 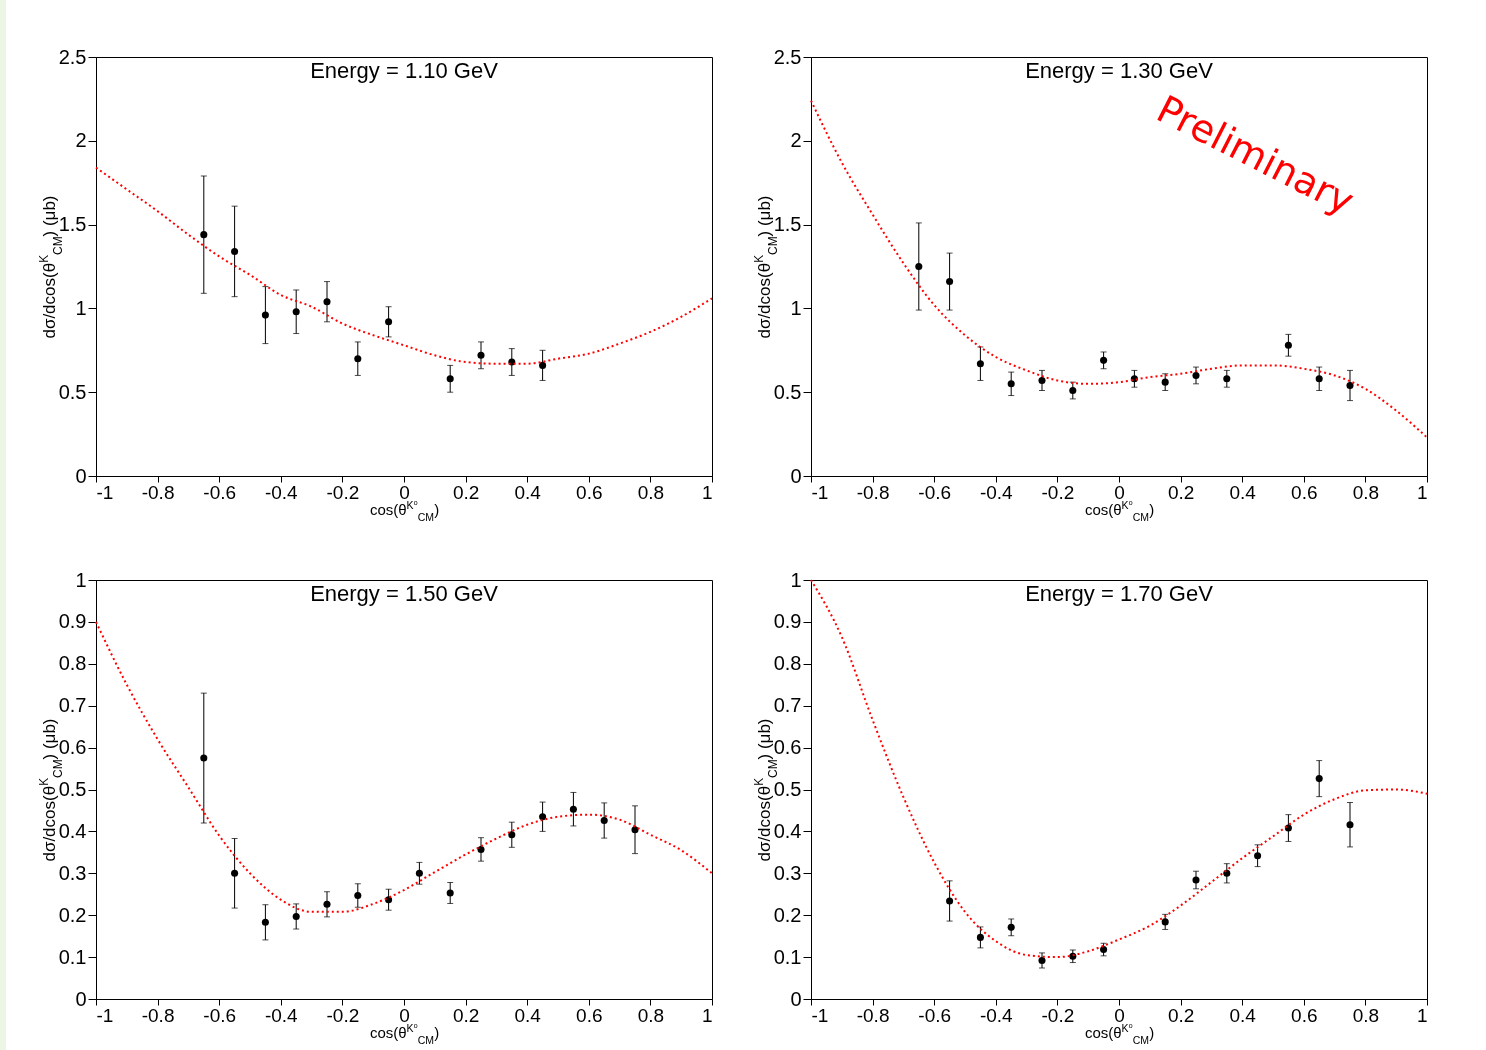 What do you see at coordinates (996, 492) in the screenshot?
I see `x-tick-label: -0.4` at bounding box center [996, 492].